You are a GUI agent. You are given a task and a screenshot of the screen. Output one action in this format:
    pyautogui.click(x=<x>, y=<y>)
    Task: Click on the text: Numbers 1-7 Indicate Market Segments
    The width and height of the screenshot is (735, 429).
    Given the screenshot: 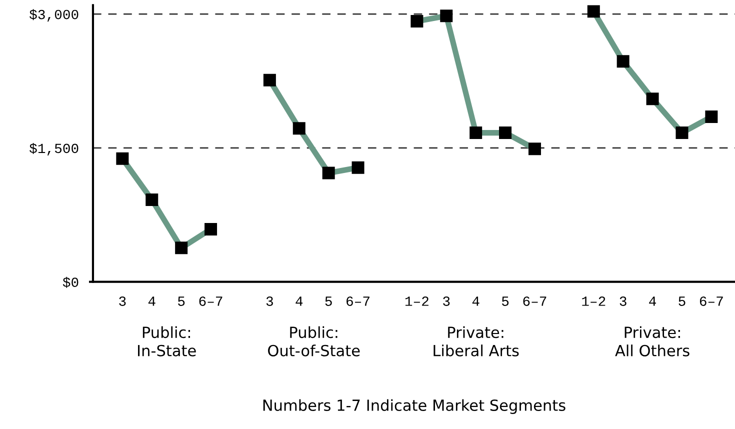 What is the action you would take?
    pyautogui.click(x=414, y=406)
    